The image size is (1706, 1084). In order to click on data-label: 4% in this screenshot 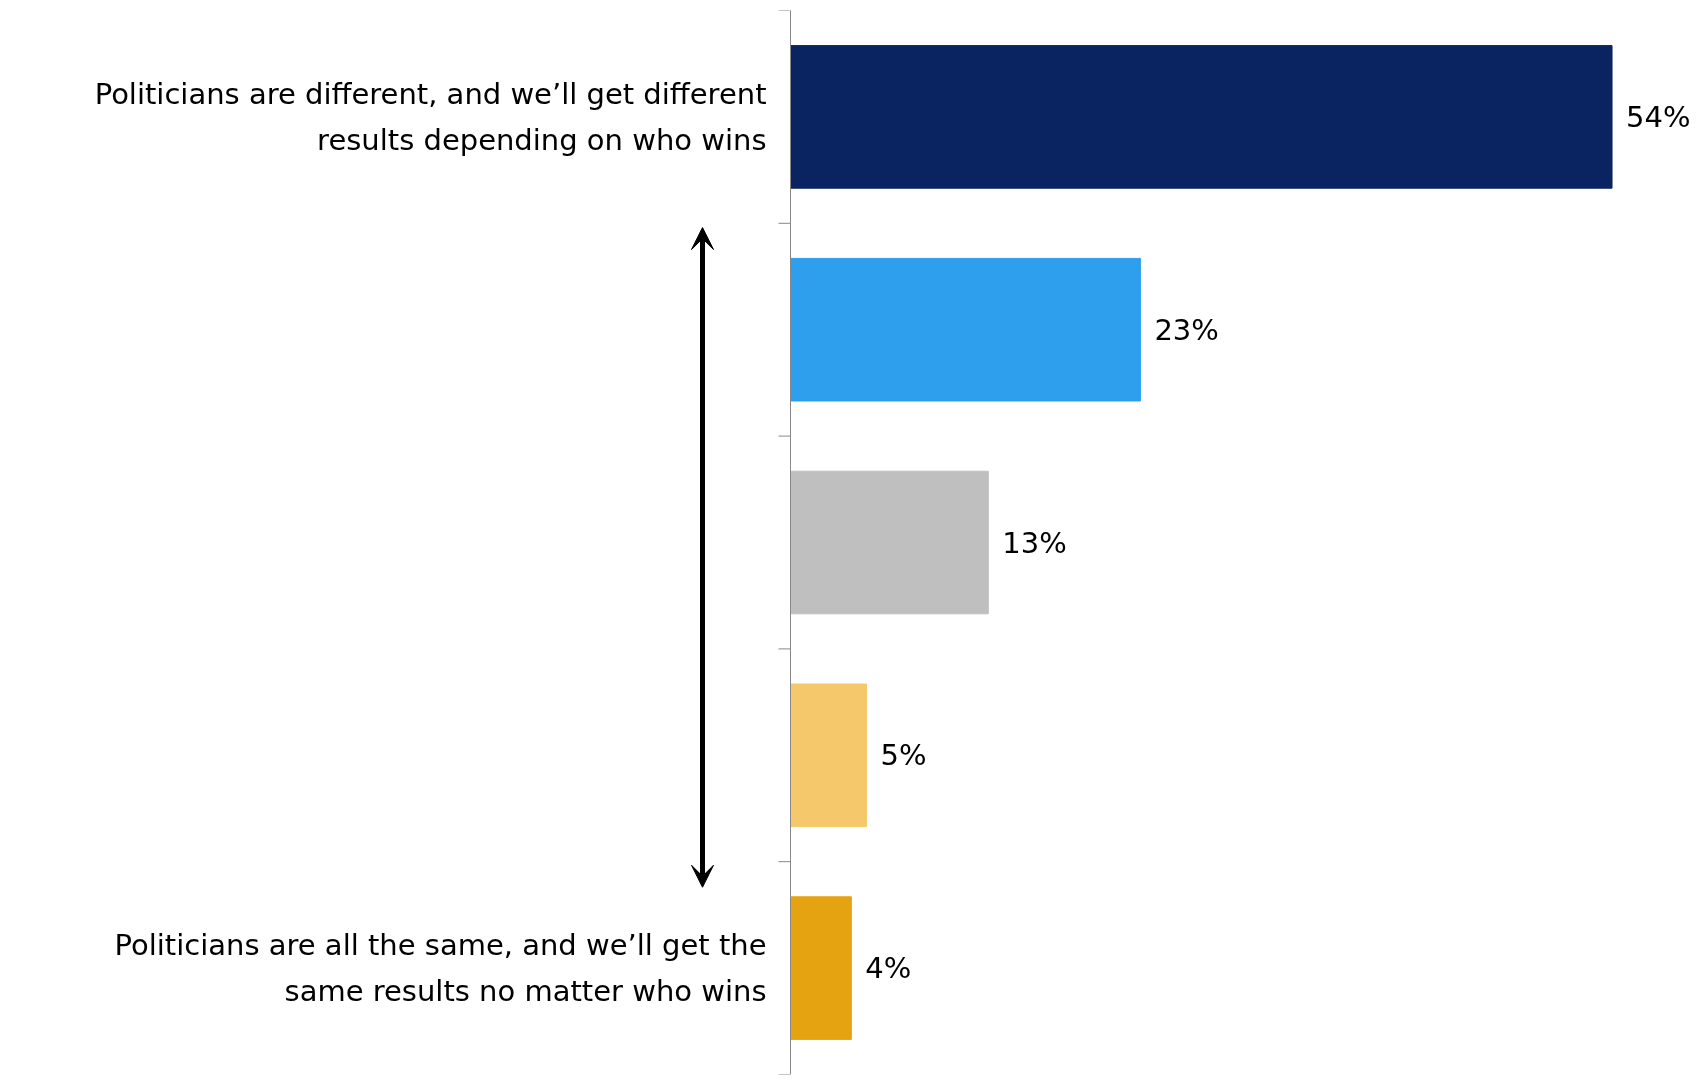, I will do `click(888, 968)`.